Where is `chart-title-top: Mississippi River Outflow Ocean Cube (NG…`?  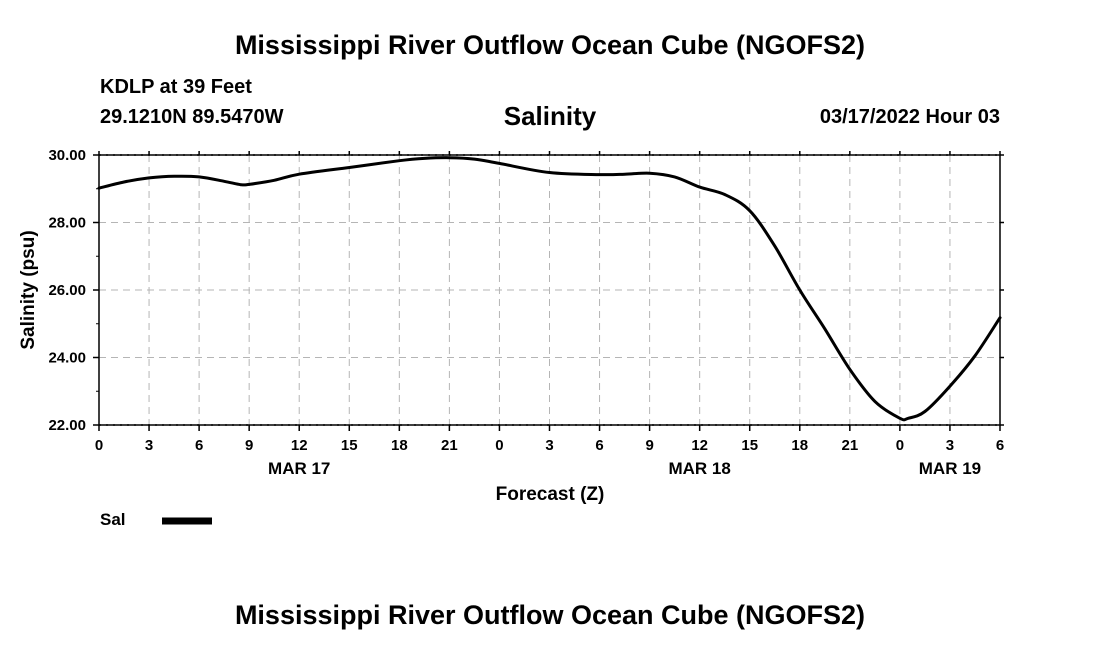
chart-title-top: Mississippi River Outflow Ocean Cube (NG… is located at coordinates (550, 45).